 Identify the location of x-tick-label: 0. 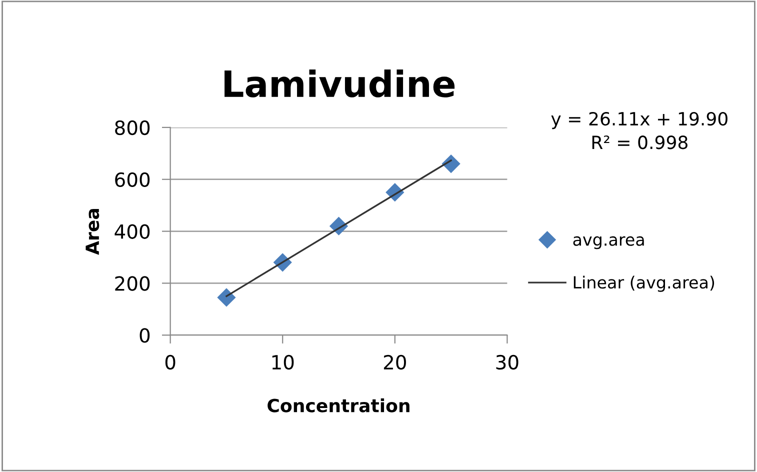
(170, 362).